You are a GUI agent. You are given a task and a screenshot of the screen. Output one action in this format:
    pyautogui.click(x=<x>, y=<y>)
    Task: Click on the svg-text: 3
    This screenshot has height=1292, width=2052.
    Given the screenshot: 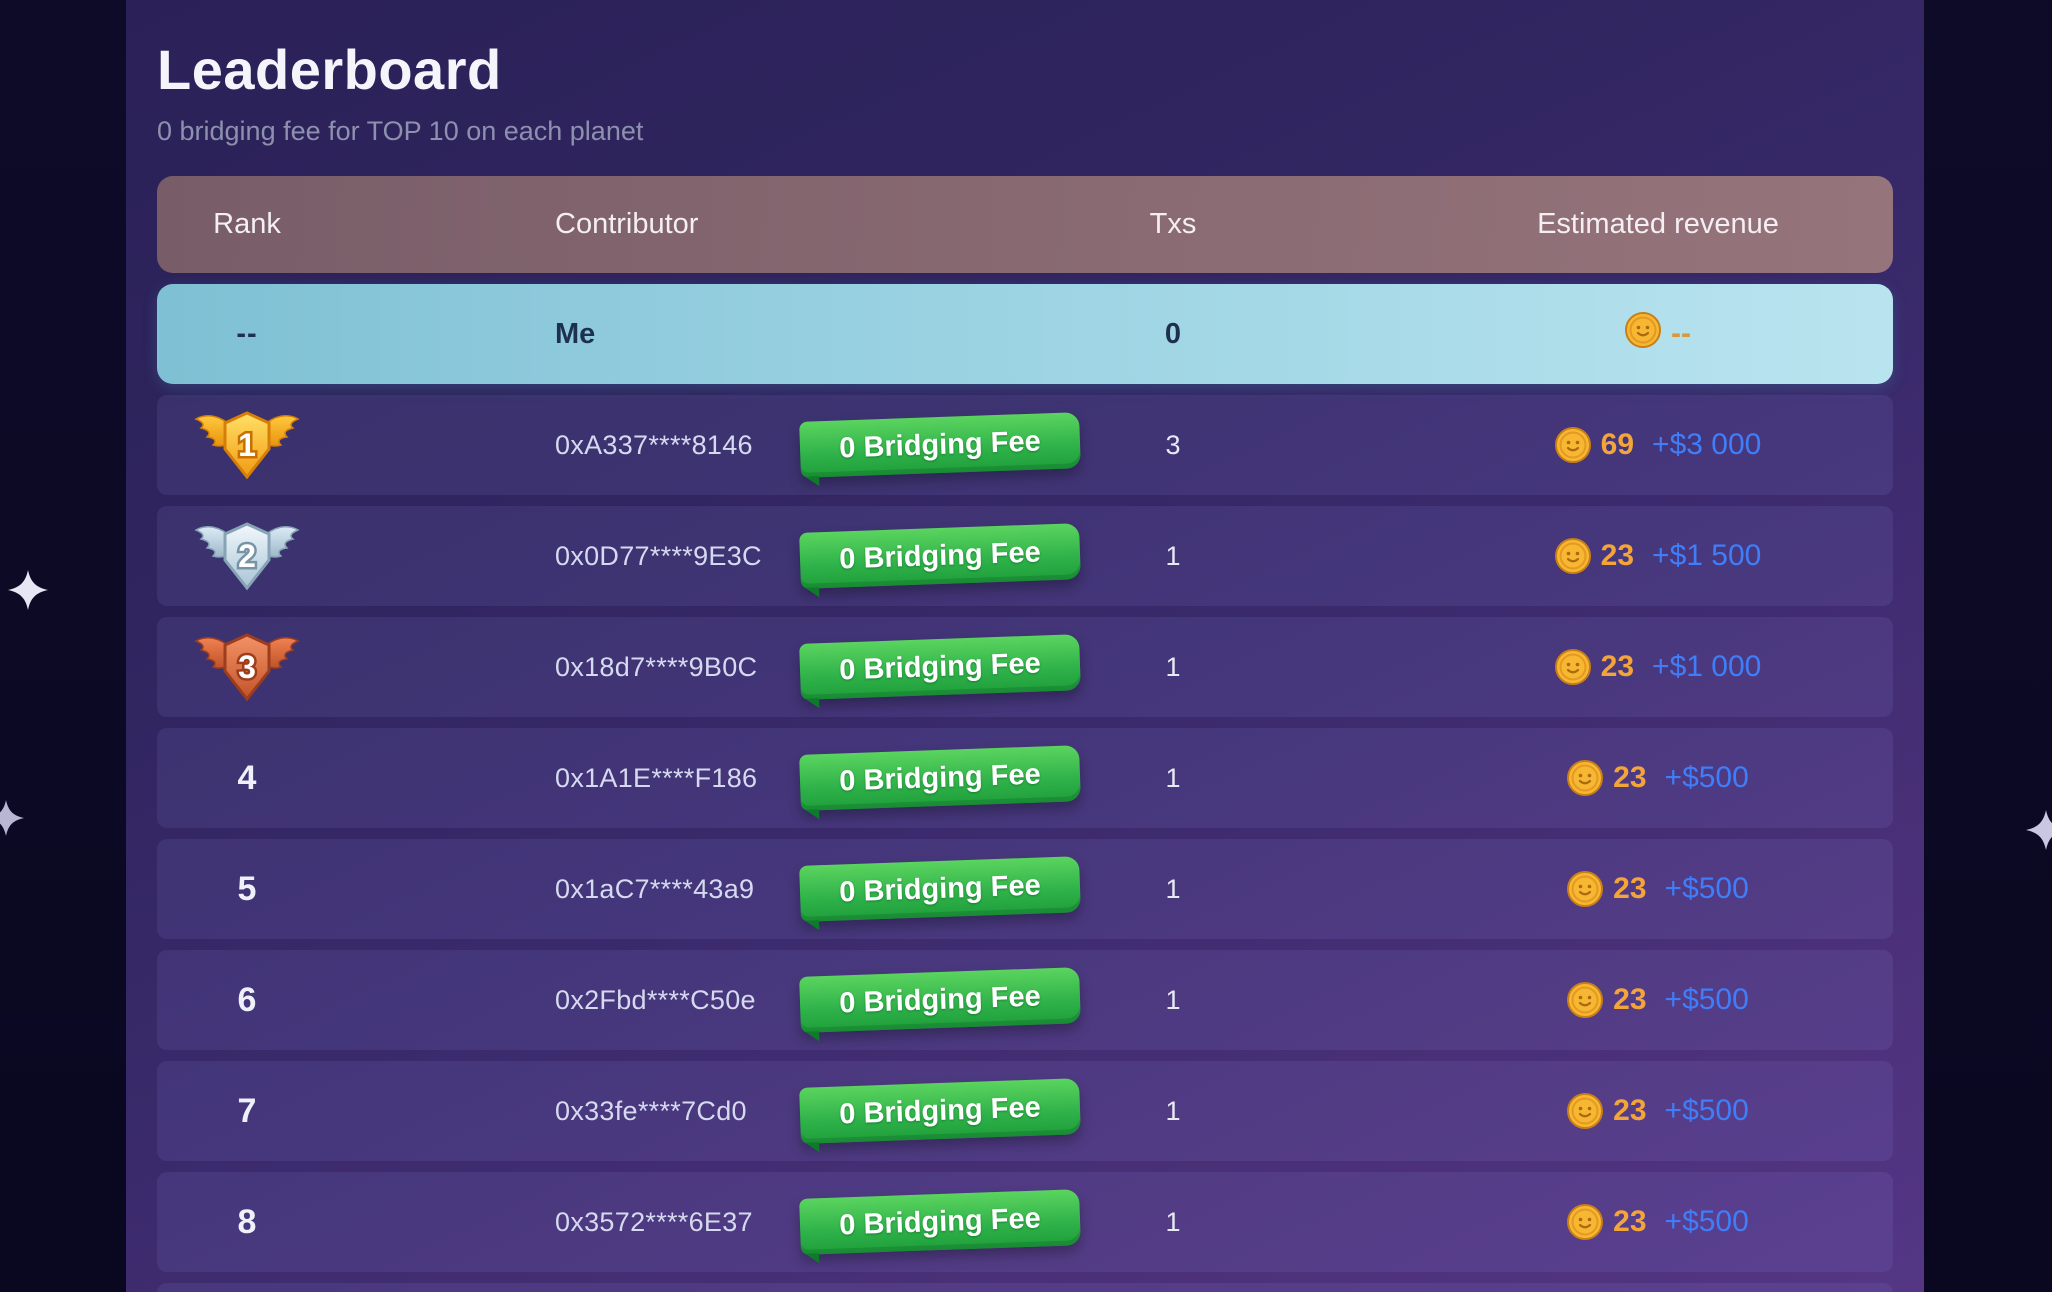 What is the action you would take?
    pyautogui.click(x=247, y=667)
    